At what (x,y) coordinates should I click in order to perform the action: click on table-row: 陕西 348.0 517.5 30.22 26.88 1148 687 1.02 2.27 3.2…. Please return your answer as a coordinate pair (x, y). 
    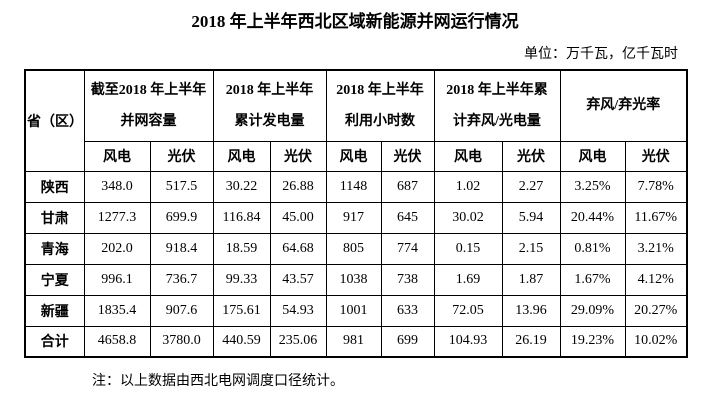
    Looking at the image, I should click on (356, 186).